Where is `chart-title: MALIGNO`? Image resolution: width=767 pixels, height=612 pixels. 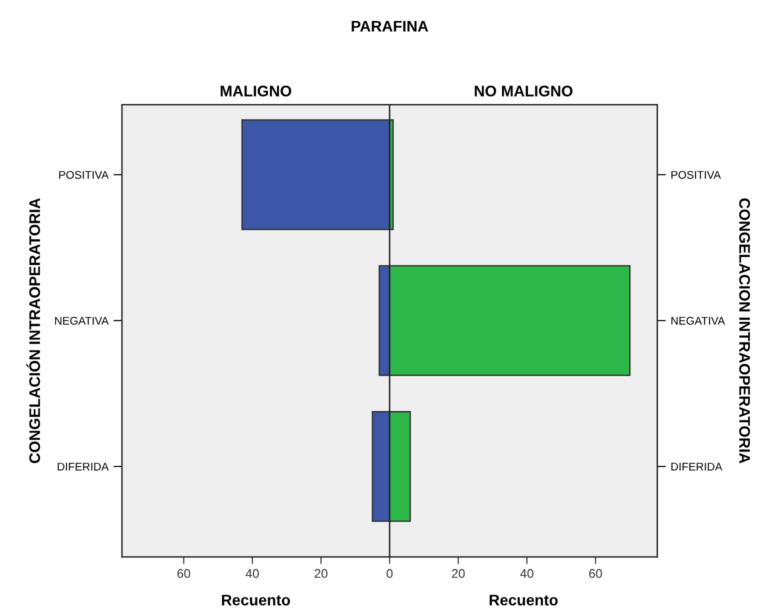 chart-title: MALIGNO is located at coordinates (256, 91).